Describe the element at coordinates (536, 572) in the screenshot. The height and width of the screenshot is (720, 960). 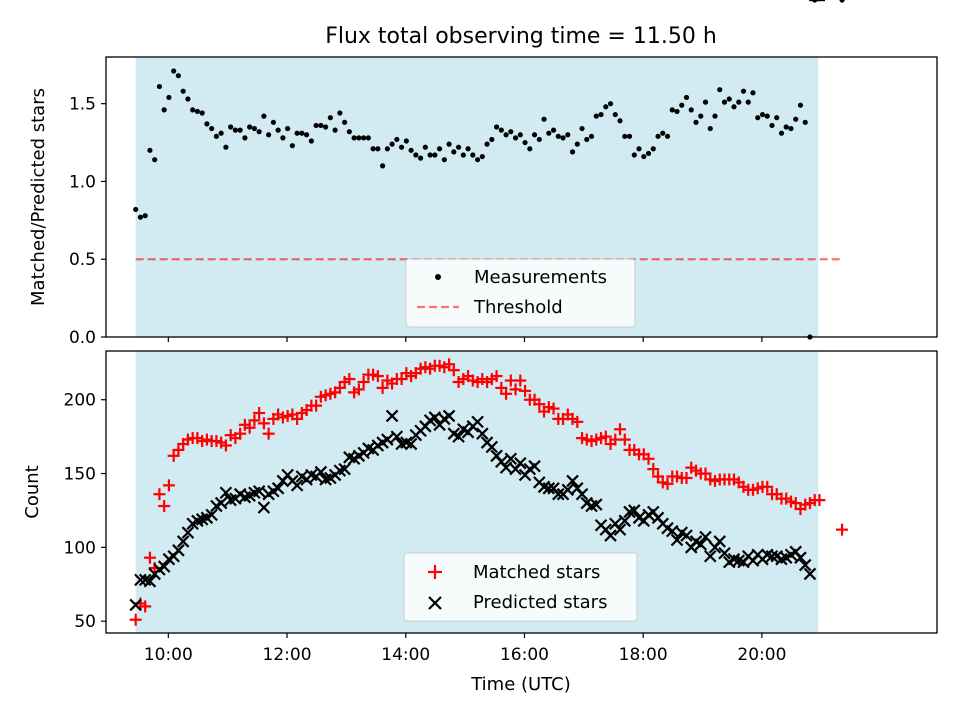
I see `legend-matched-label: Matched stars` at that location.